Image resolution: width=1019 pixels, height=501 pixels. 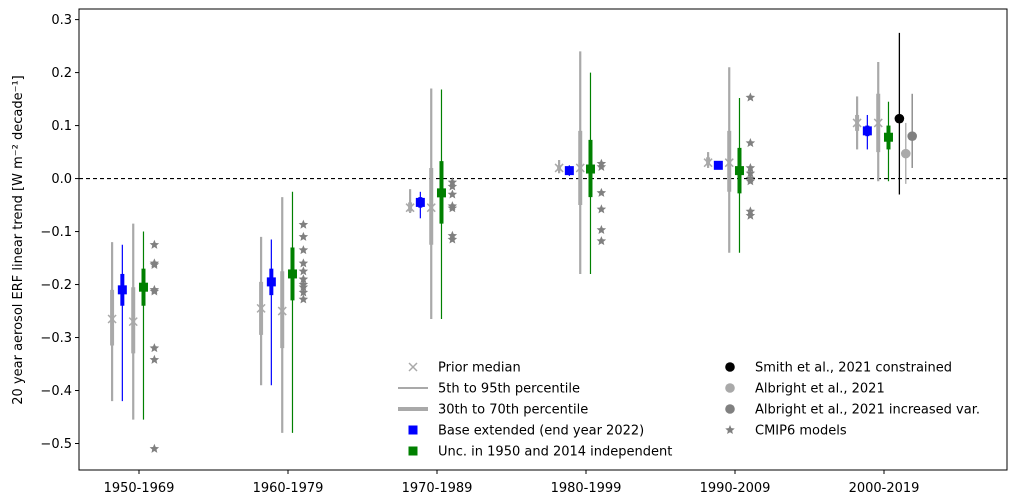 I want to click on y-tick-label: −0.3, so click(x=56, y=338).